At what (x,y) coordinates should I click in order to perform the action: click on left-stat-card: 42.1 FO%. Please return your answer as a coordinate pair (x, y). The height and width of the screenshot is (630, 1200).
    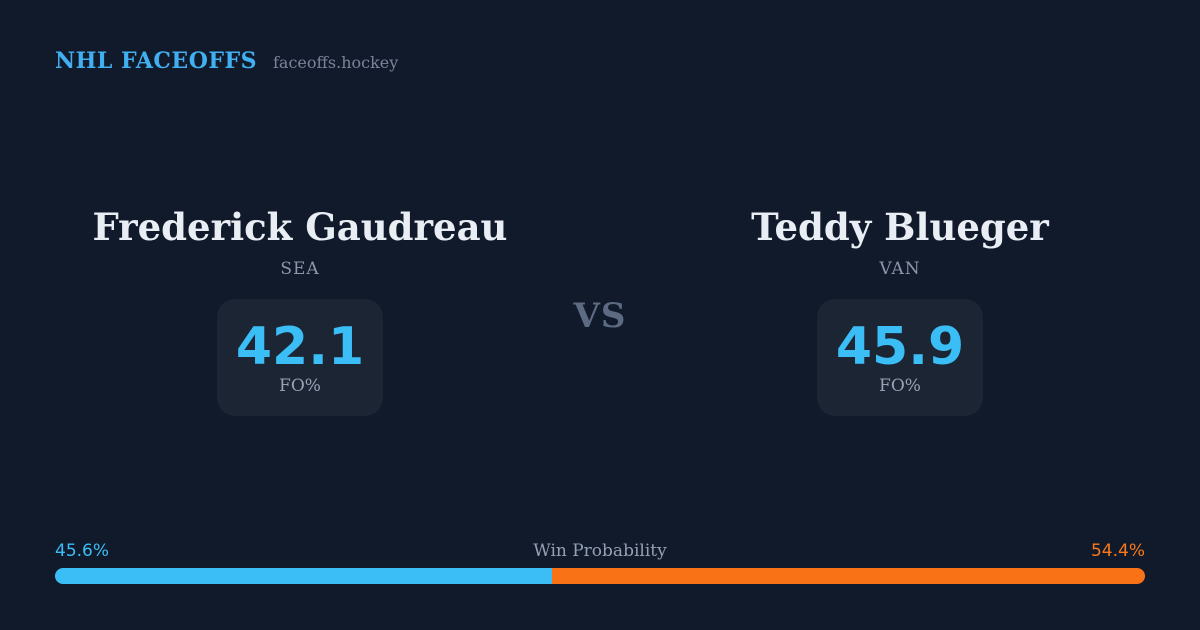
    Looking at the image, I should click on (300, 358).